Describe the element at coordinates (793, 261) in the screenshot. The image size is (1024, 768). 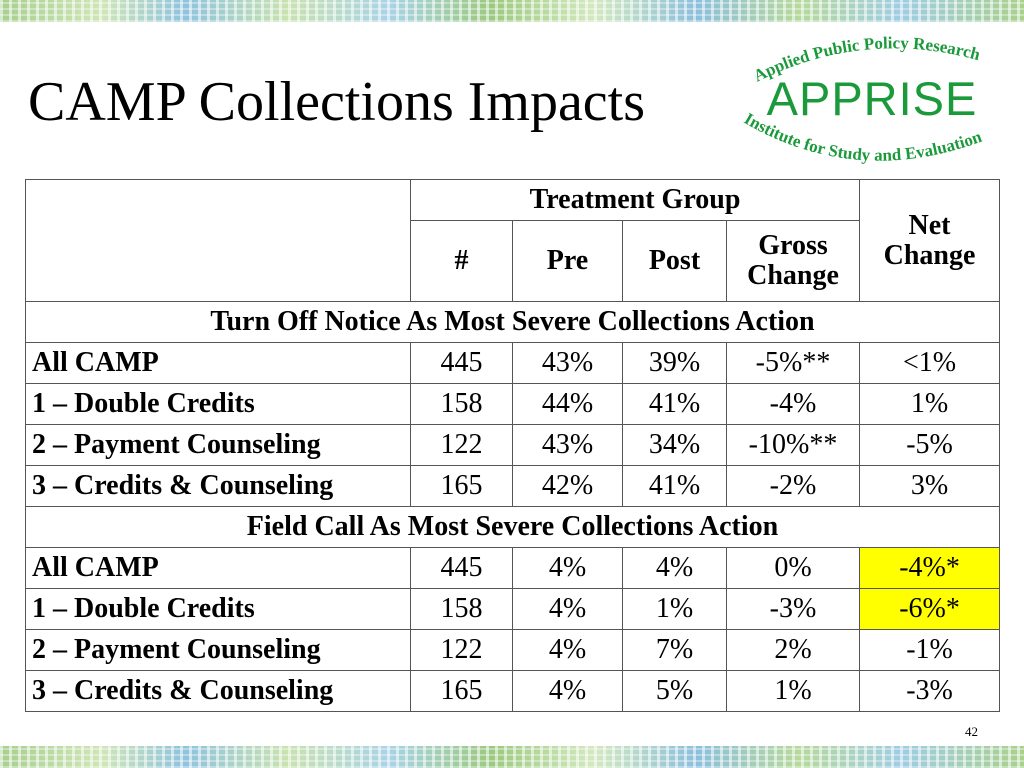
I see `gross-change-header: Gross Change` at that location.